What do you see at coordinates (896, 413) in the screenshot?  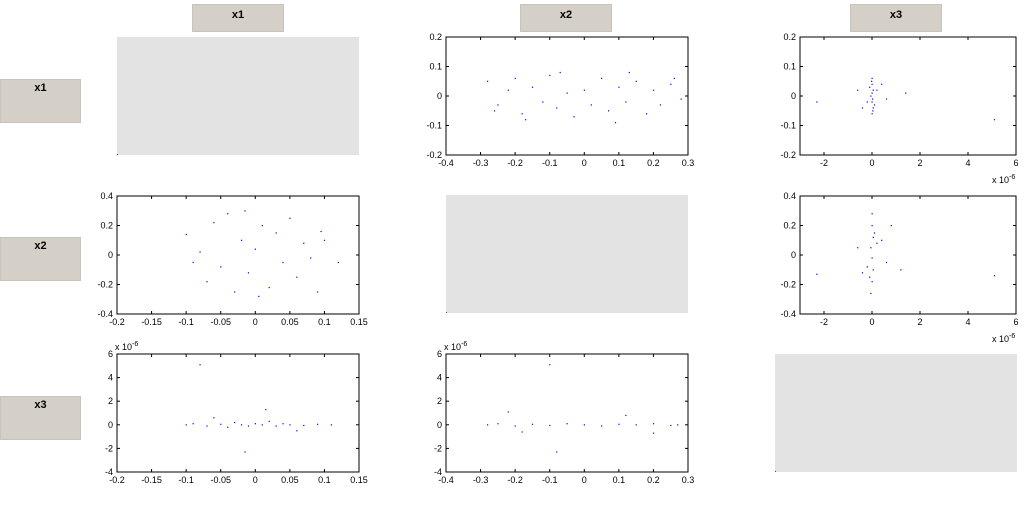 I see `empty-panel-x3-x3` at bounding box center [896, 413].